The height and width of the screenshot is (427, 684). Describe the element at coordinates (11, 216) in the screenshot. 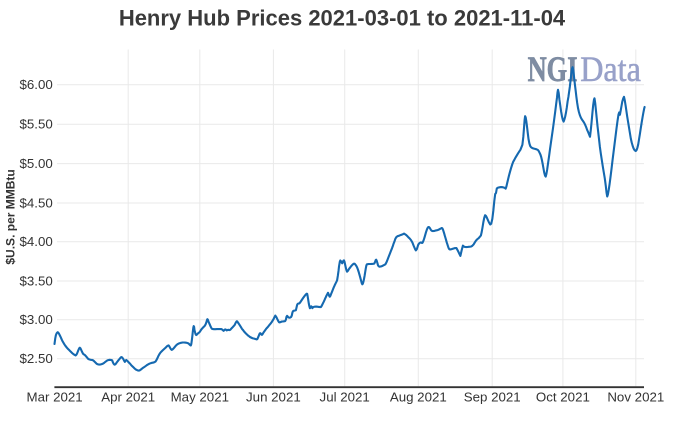

I see `svg-text: $U.S. per MMBtu` at that location.